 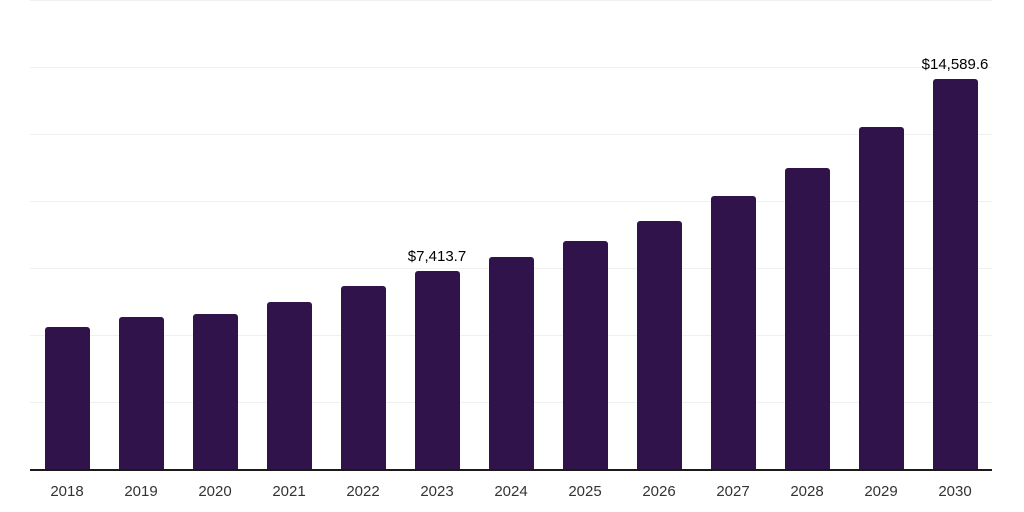 I want to click on bar-slot-2030: $14,589.6, so click(x=955, y=235).